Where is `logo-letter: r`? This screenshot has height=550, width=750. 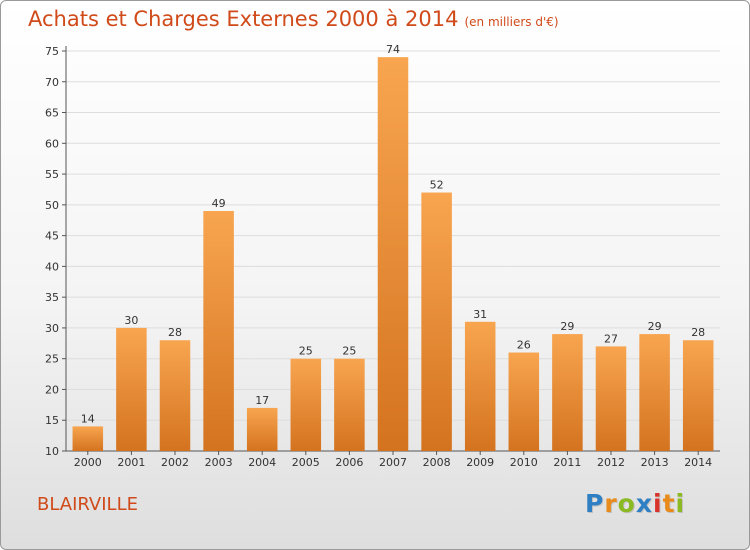 logo-letter: r is located at coordinates (611, 503).